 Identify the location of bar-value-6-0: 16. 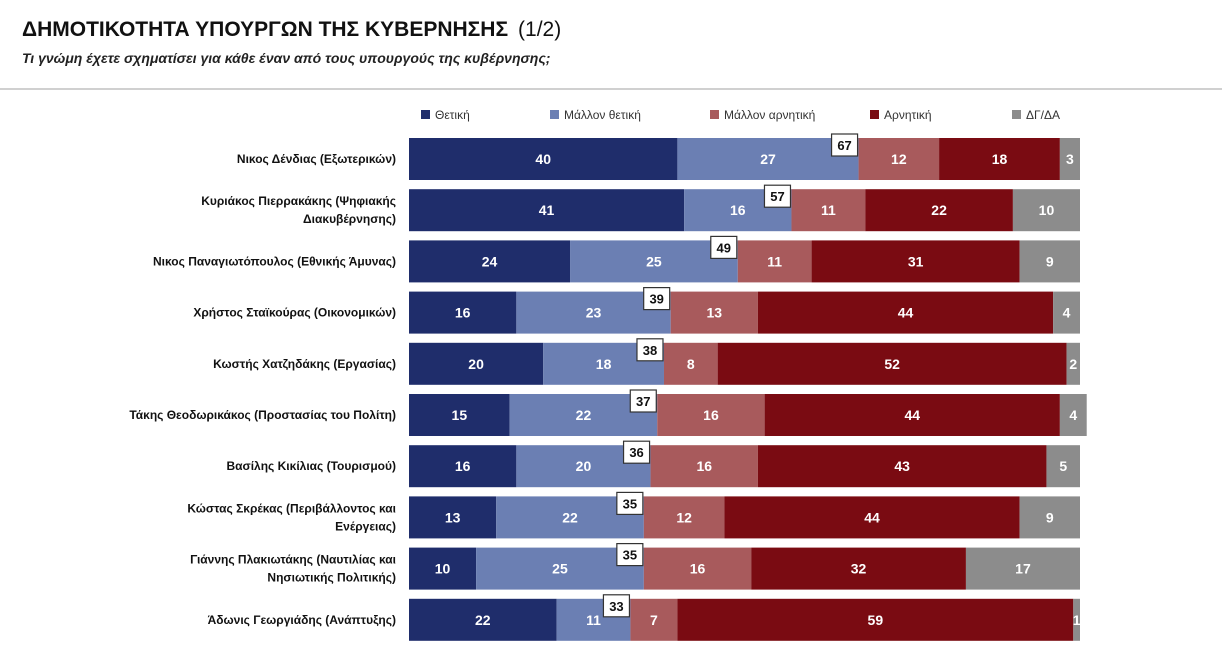
(463, 466).